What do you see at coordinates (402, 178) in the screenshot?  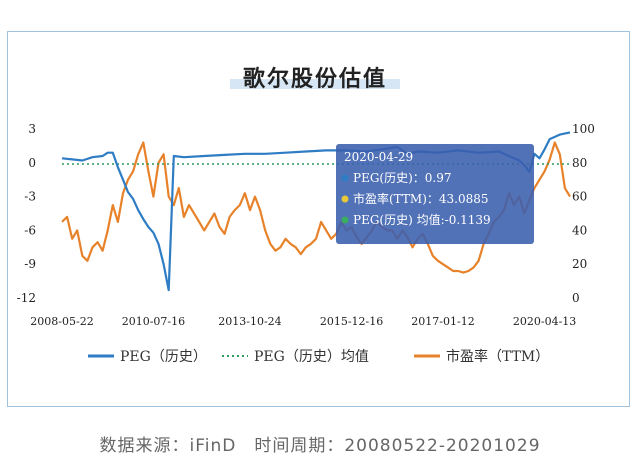 I see `tooltip-line: PEG(历史)：0.97` at bounding box center [402, 178].